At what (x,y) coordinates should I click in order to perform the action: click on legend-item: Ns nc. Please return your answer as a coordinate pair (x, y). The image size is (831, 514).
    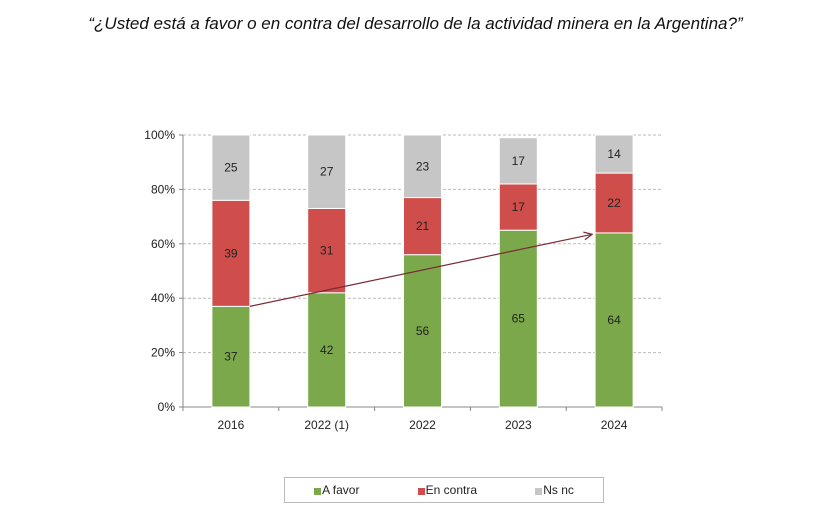
    Looking at the image, I should click on (554, 490).